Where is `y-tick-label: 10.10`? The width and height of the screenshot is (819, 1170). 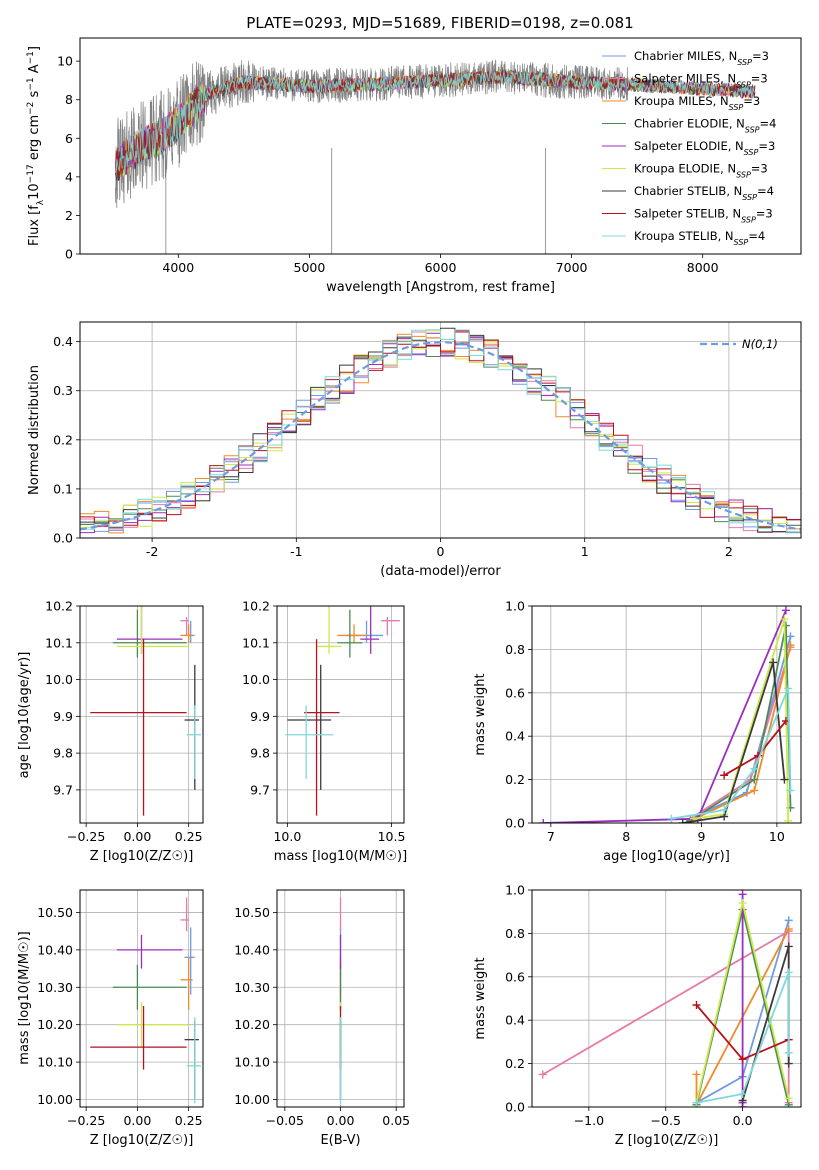 y-tick-label: 10.10 is located at coordinates (252, 1062).